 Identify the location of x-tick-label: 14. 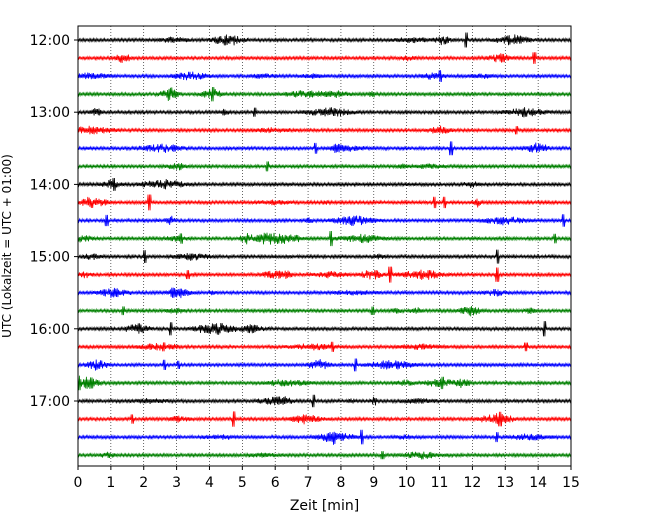
(538, 483).